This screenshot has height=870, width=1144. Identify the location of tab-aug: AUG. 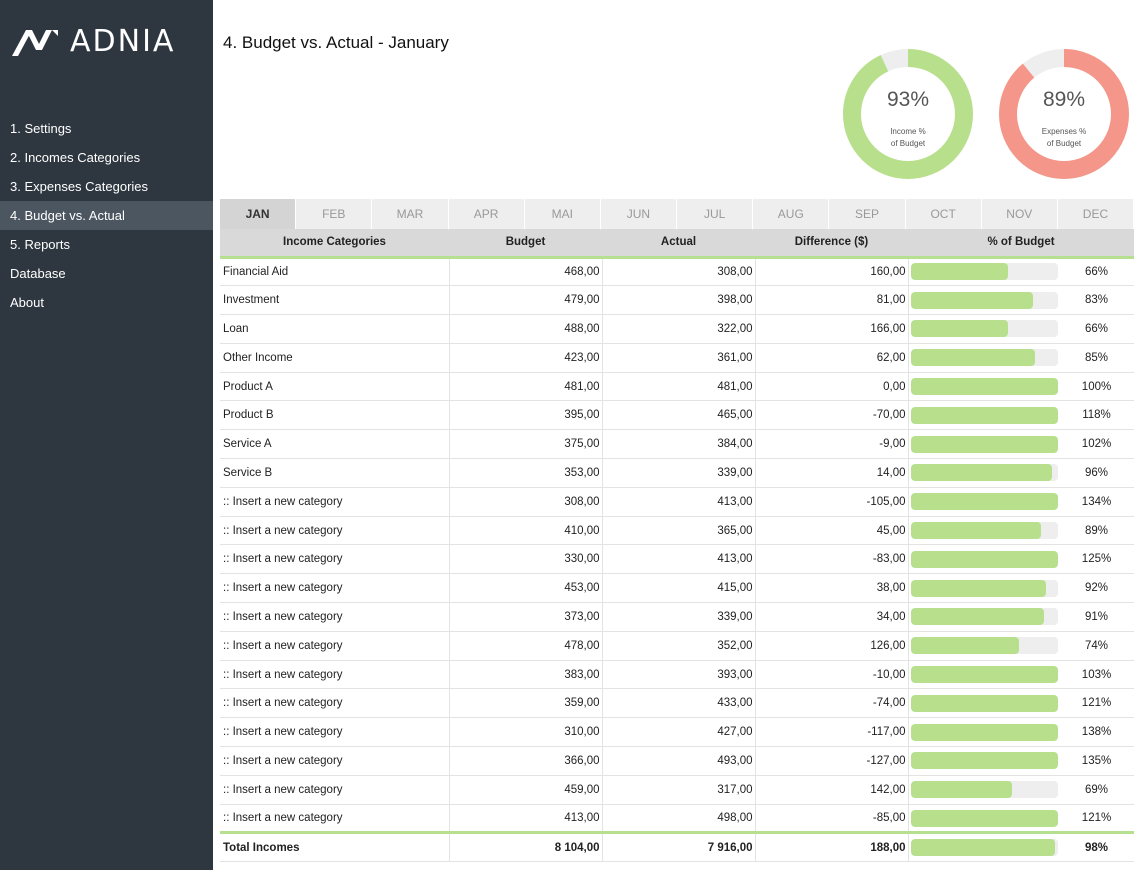
(791, 214).